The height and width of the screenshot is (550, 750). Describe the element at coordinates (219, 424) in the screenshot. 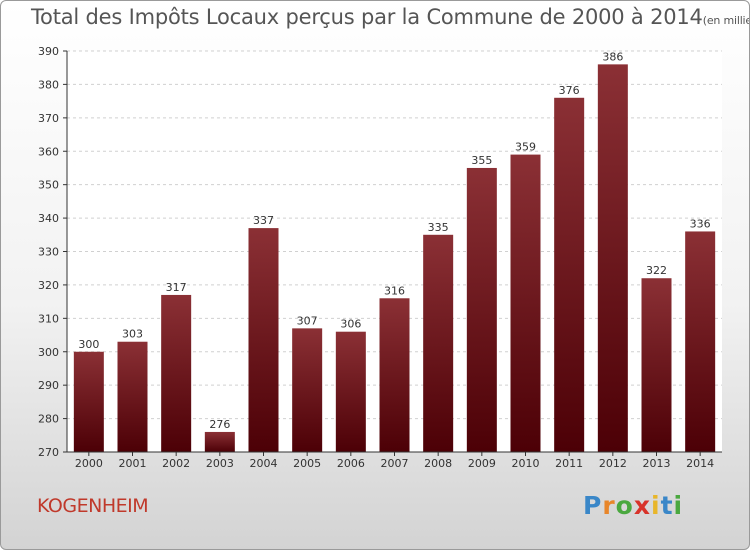

I see `bar-value-label: 276` at that location.